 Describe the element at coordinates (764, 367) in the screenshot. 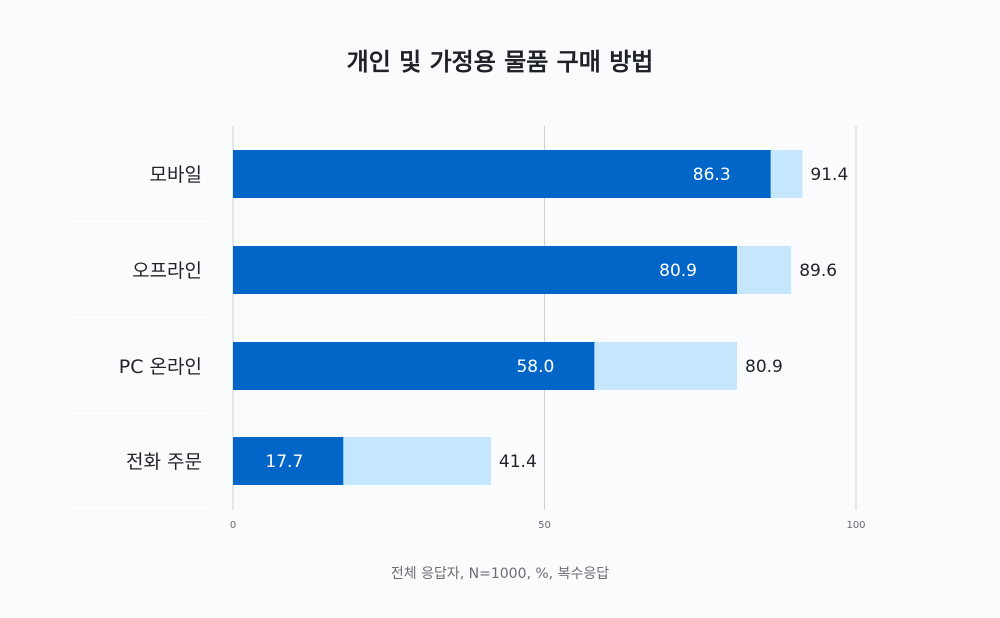

I see `data-label-total: 80.9` at that location.